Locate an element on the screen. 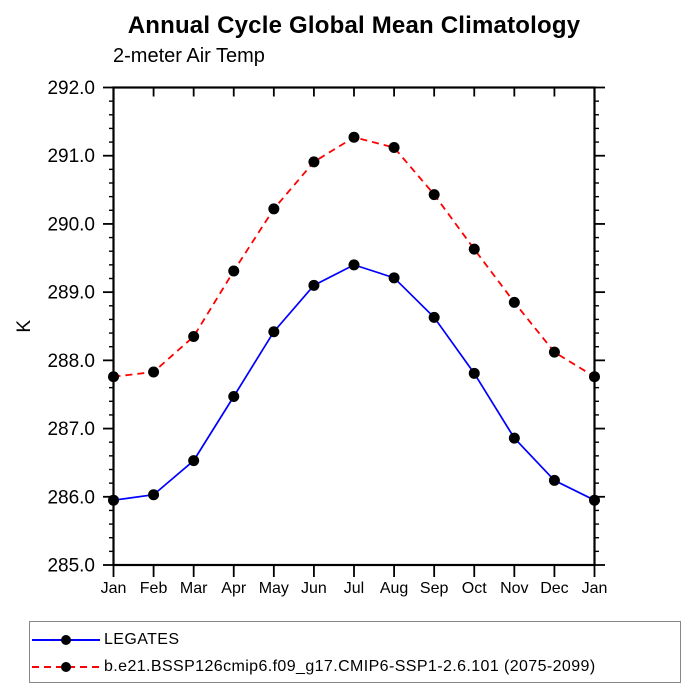 The height and width of the screenshot is (700, 700). legend-label-legates: LEGATES is located at coordinates (142, 639).